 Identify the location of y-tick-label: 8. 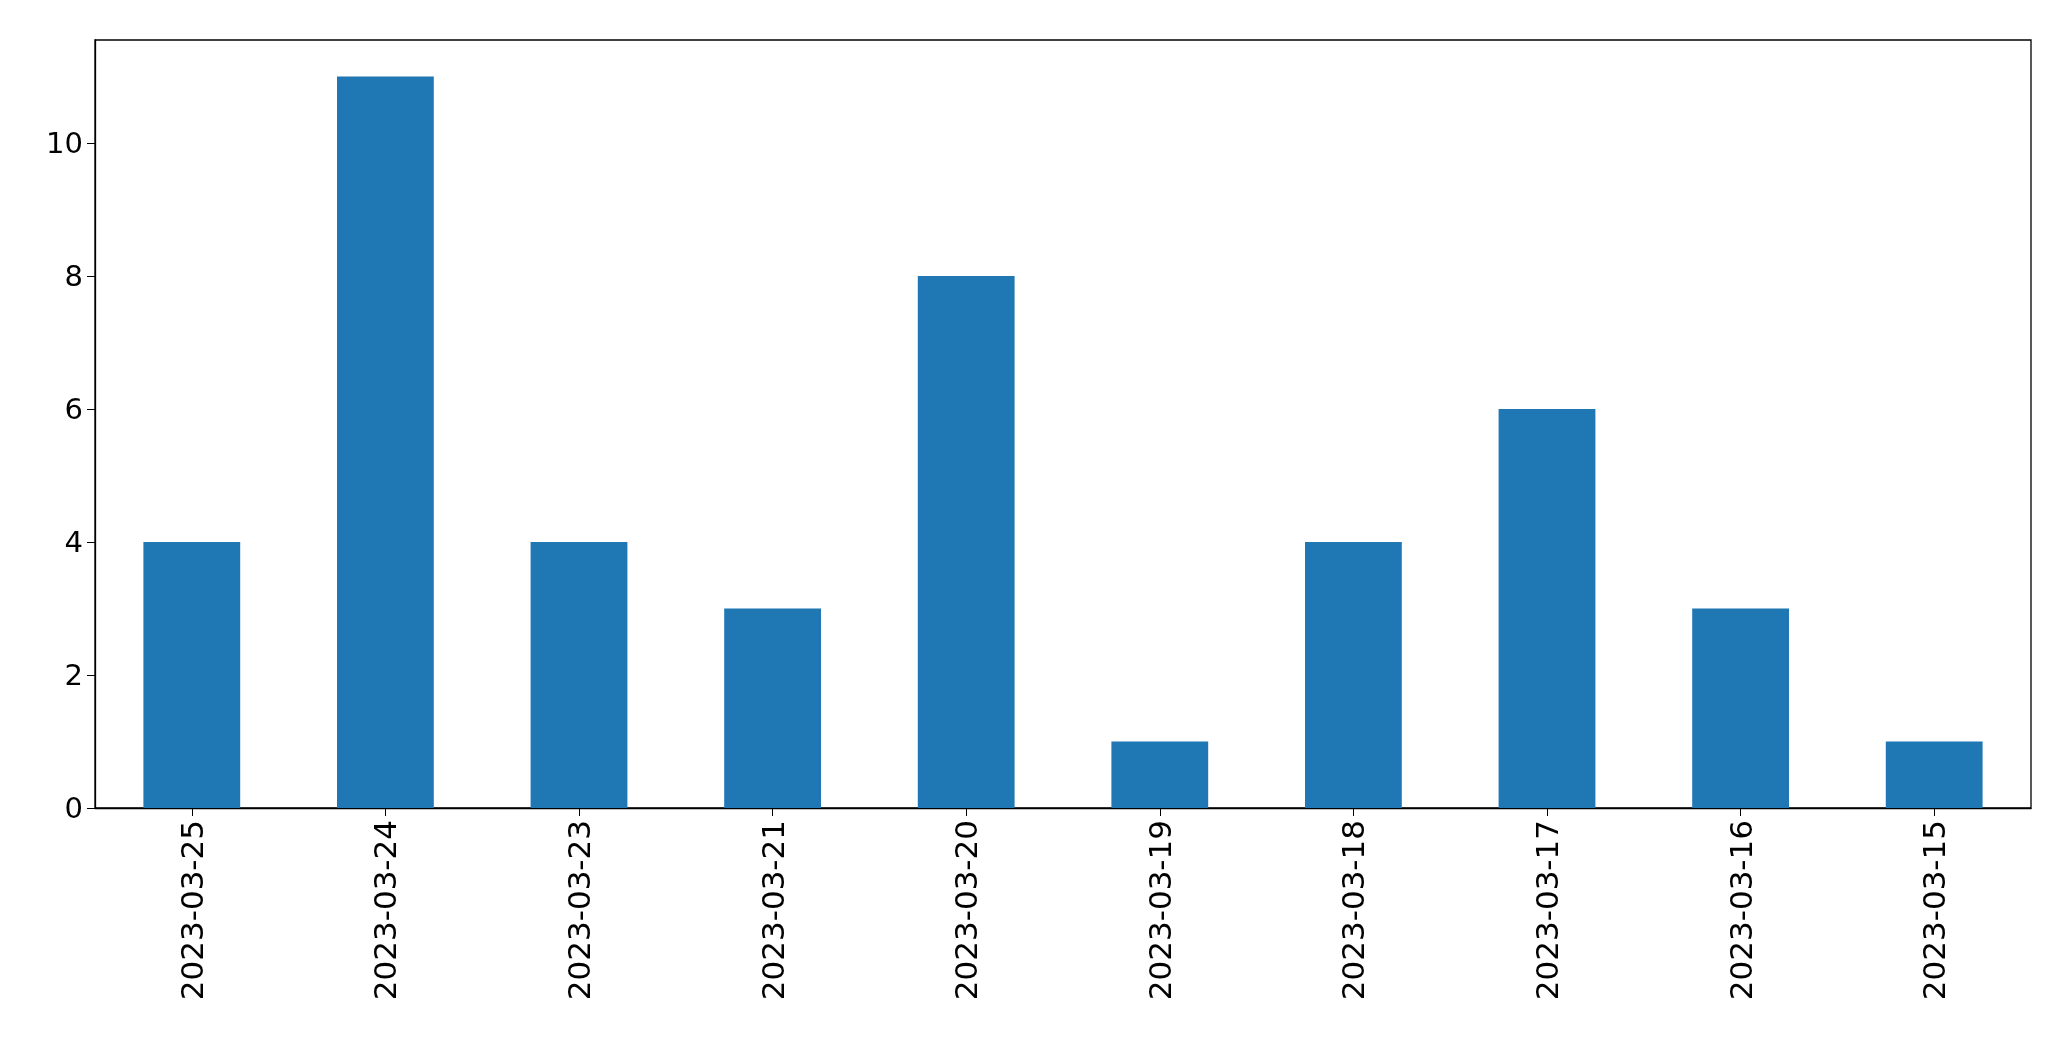
(73, 276).